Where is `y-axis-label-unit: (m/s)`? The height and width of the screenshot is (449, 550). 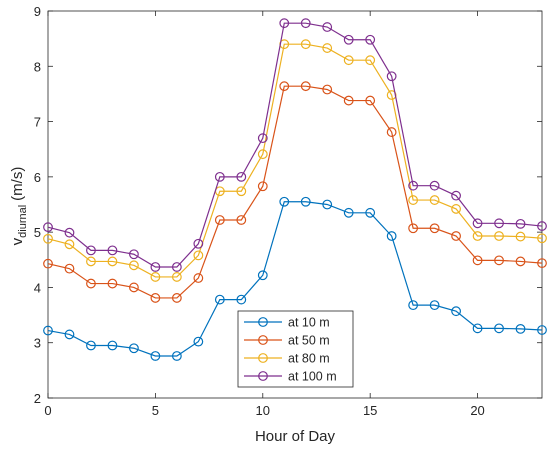 y-axis-label-unit: (m/s) is located at coordinates (17, 184).